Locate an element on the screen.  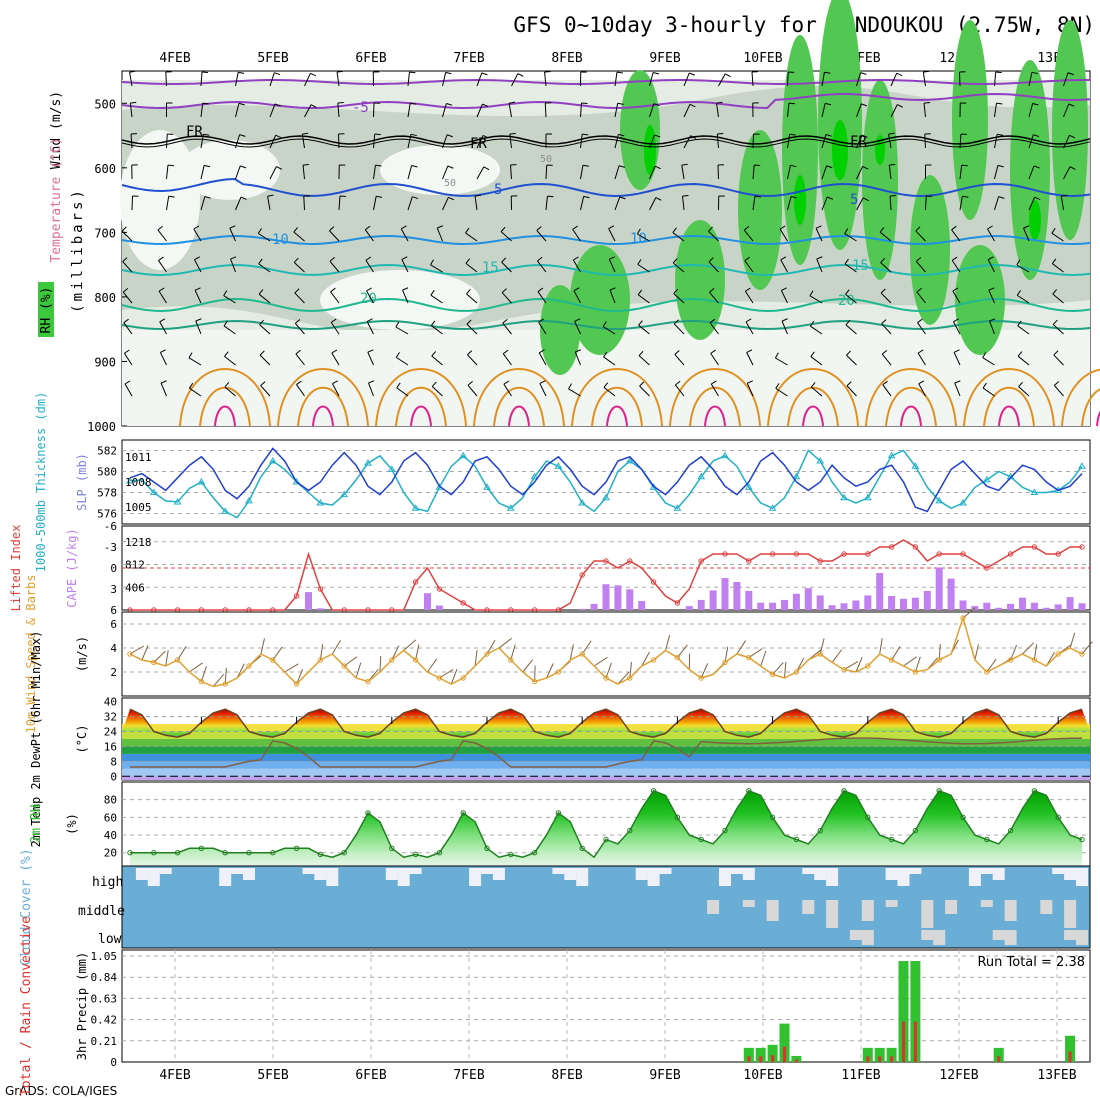
temp-contour-minus10 is located at coordinates (605, 81).